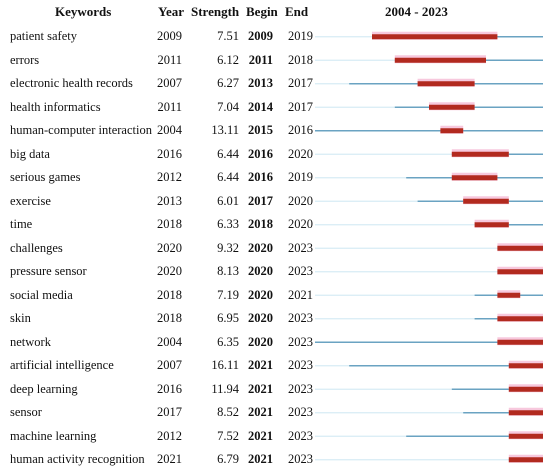 This screenshot has height=475, width=550. What do you see at coordinates (297, 11) in the screenshot?
I see `header-end: End` at bounding box center [297, 11].